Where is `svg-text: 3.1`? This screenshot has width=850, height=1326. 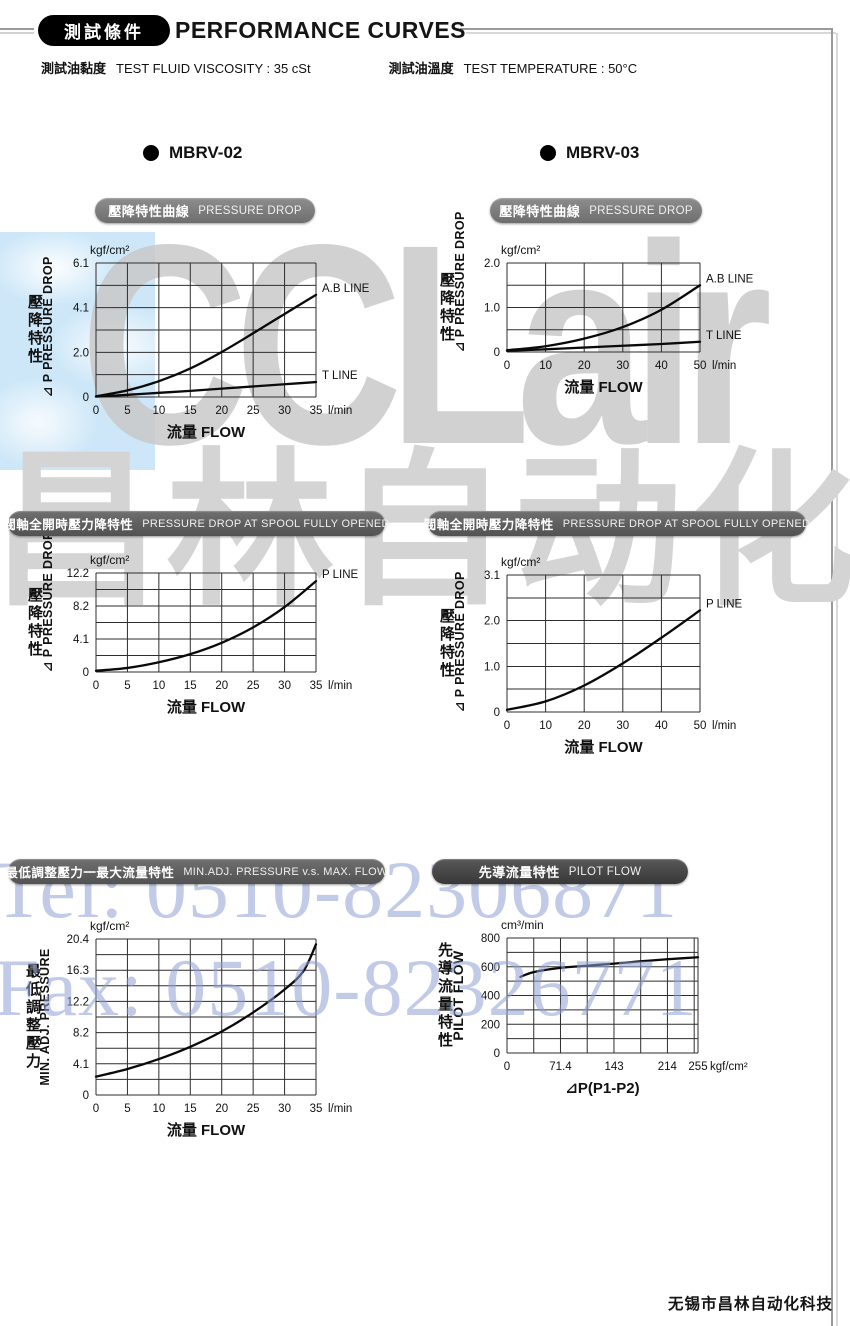
svg-text: 3.1 is located at coordinates (492, 576).